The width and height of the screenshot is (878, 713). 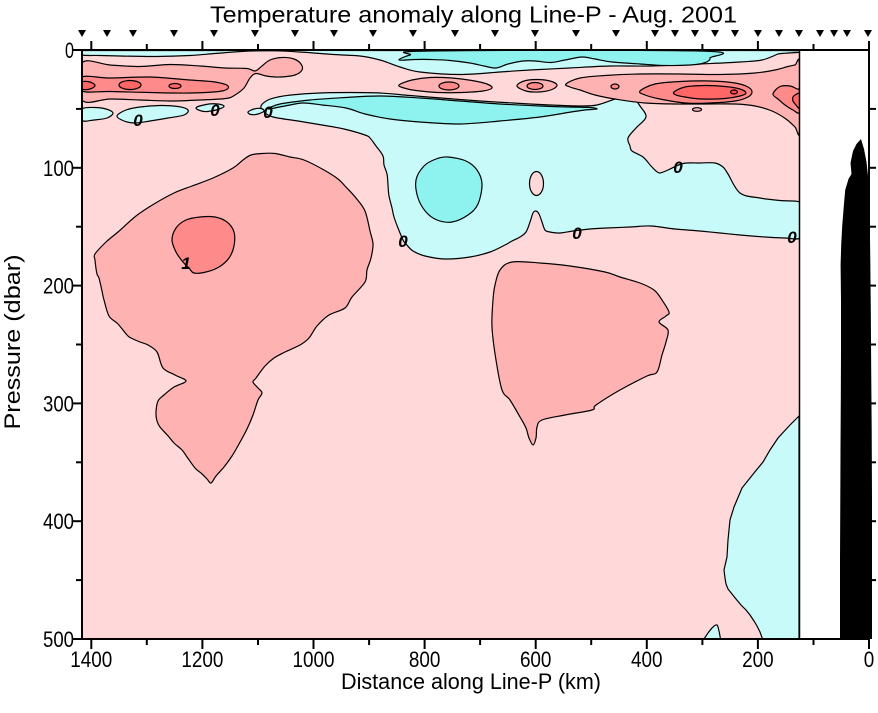 I want to click on svg-text: 300, so click(x=58, y=403).